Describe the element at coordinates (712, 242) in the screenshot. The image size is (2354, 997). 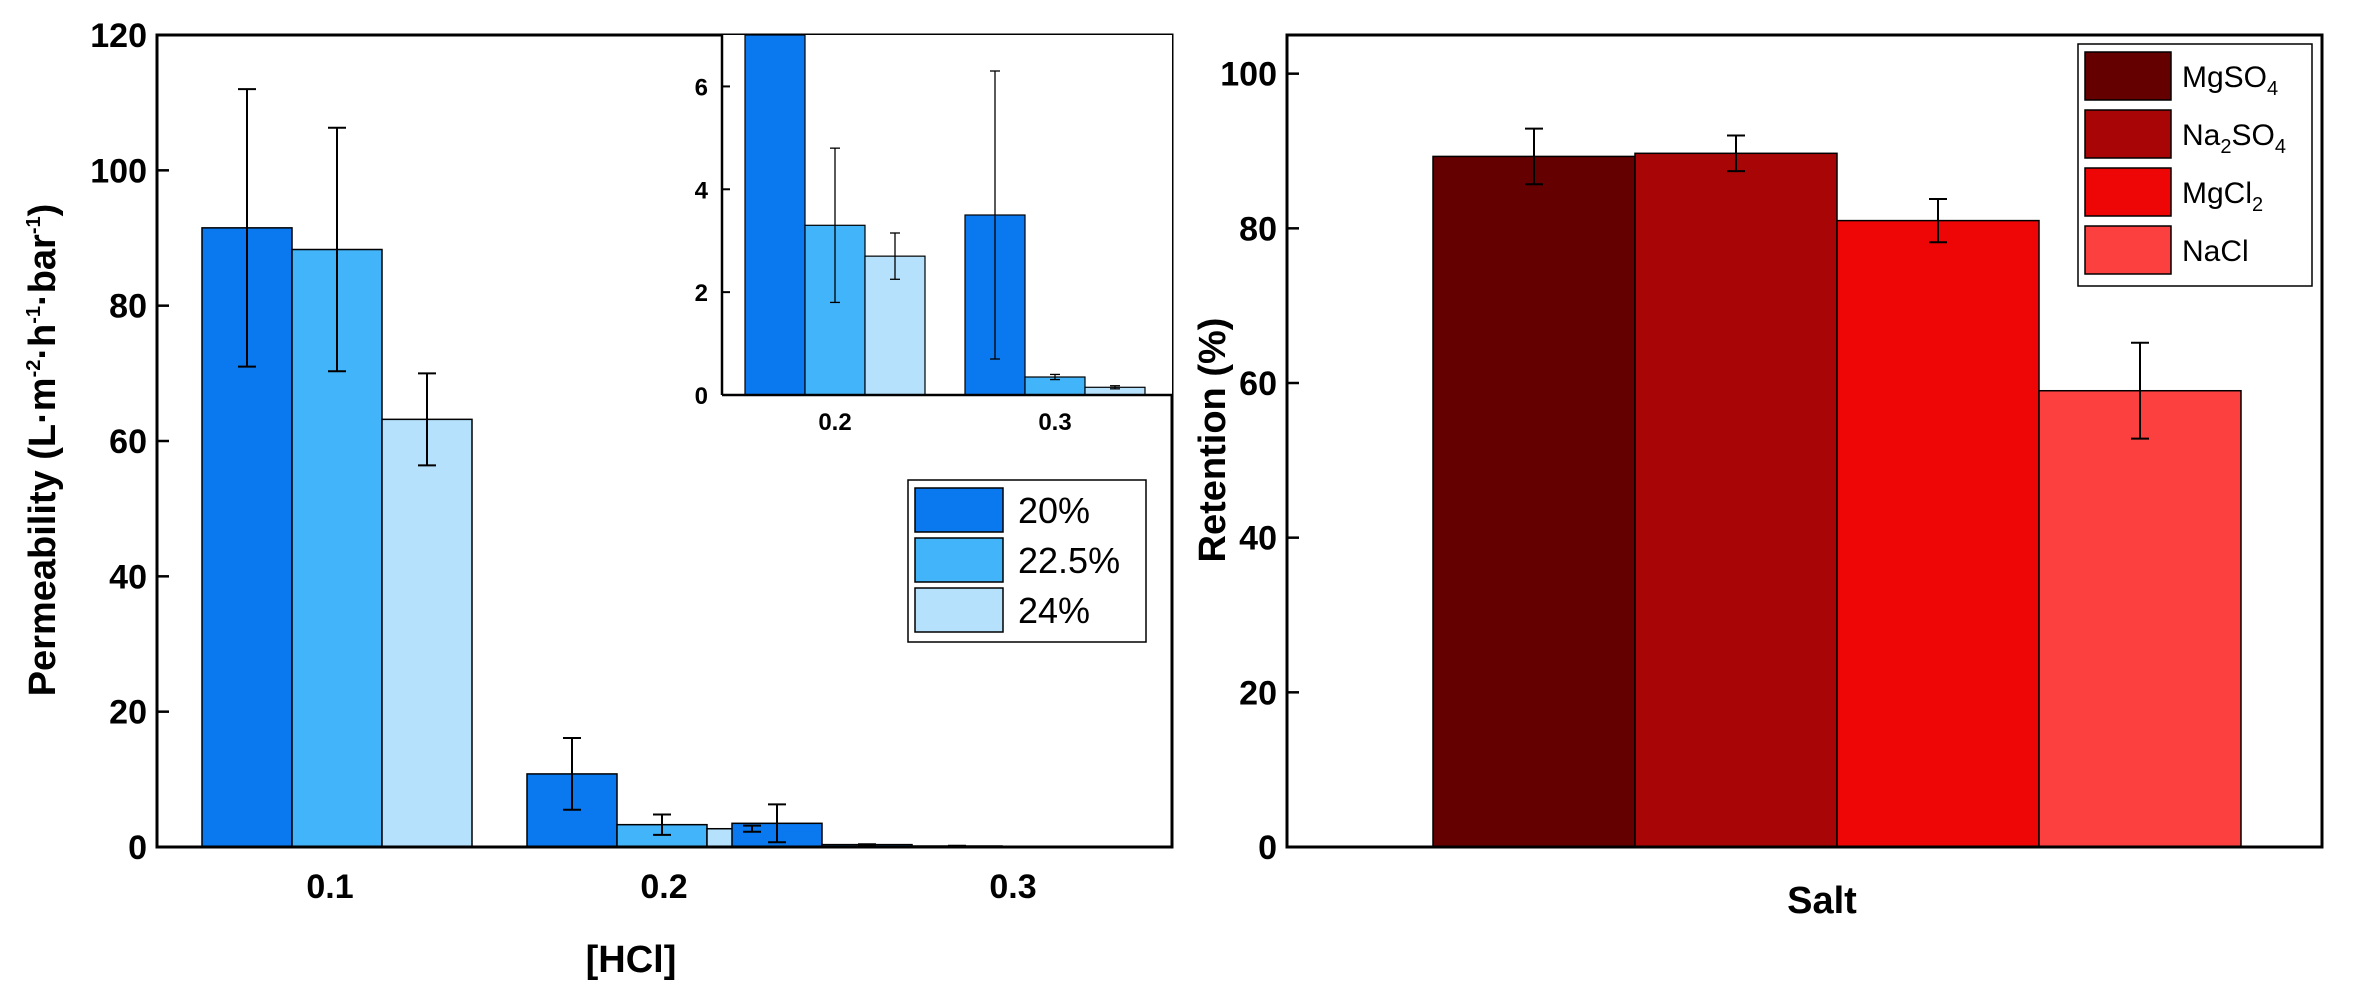
I see `inset-y-ticks: 0 2 4 6` at that location.